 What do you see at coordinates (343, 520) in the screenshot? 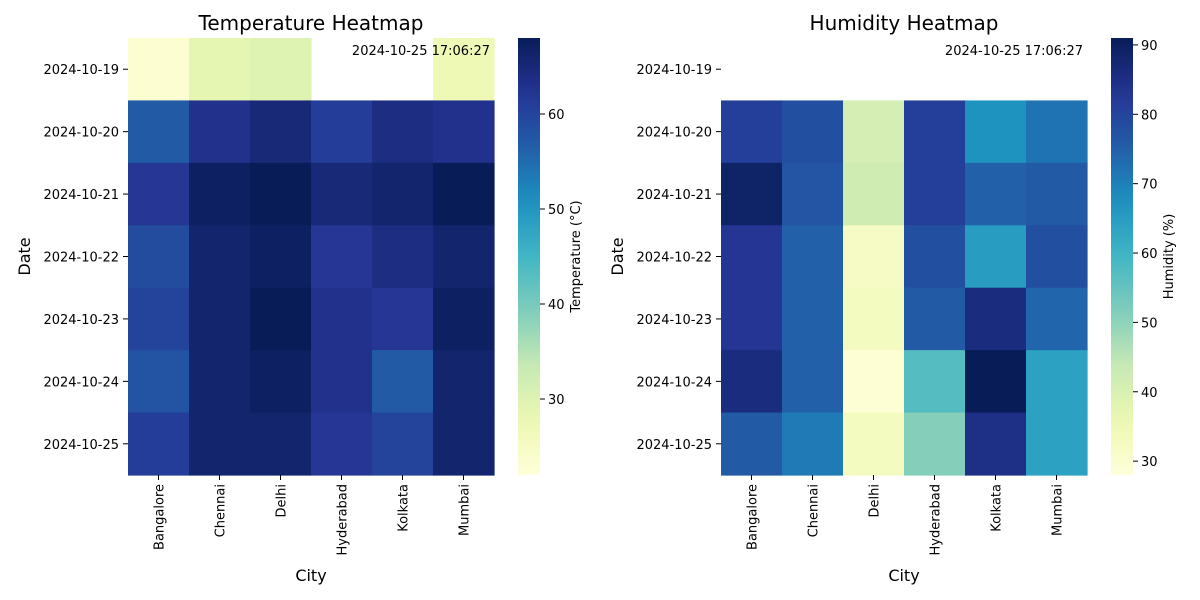
I see `x-tick-label: Hyderabad` at bounding box center [343, 520].